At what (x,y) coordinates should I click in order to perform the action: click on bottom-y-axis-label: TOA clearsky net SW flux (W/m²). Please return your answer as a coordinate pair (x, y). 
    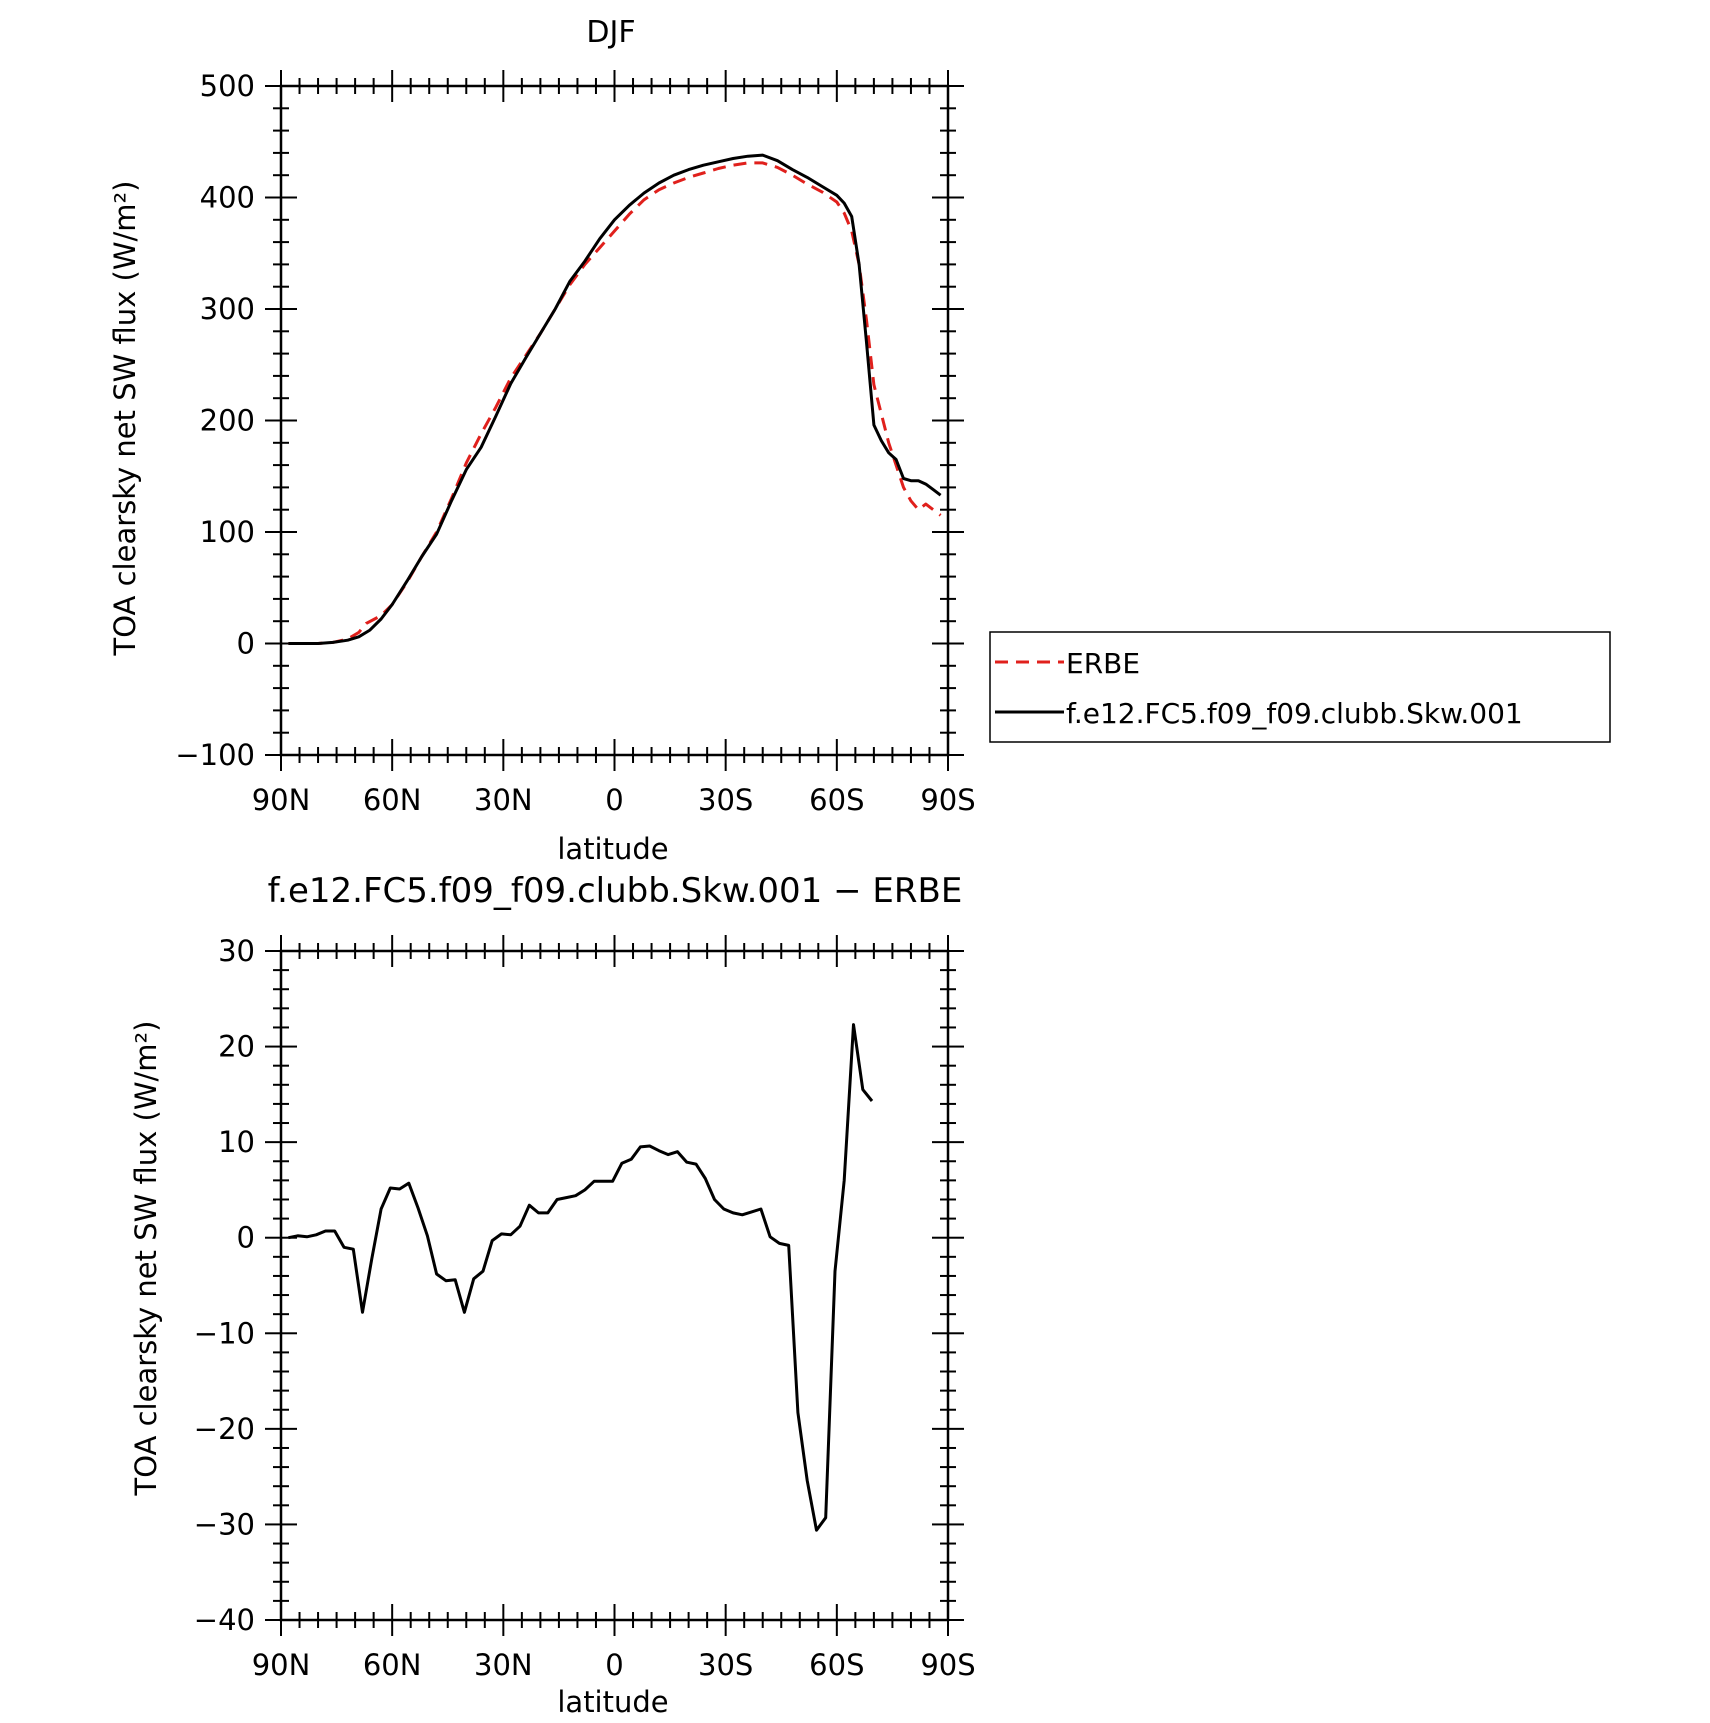
    Looking at the image, I should click on (146, 1259).